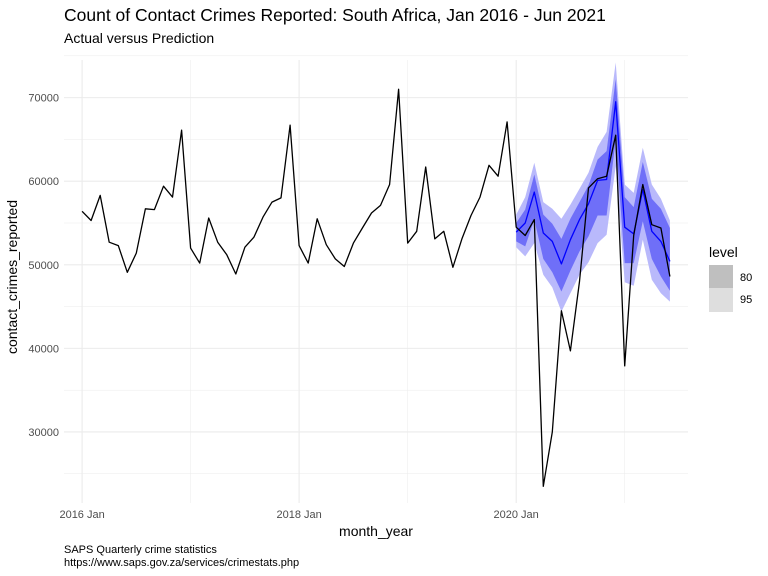 This screenshot has width=768, height=576. What do you see at coordinates (376, 531) in the screenshot?
I see `x-axis-title: month_year` at bounding box center [376, 531].